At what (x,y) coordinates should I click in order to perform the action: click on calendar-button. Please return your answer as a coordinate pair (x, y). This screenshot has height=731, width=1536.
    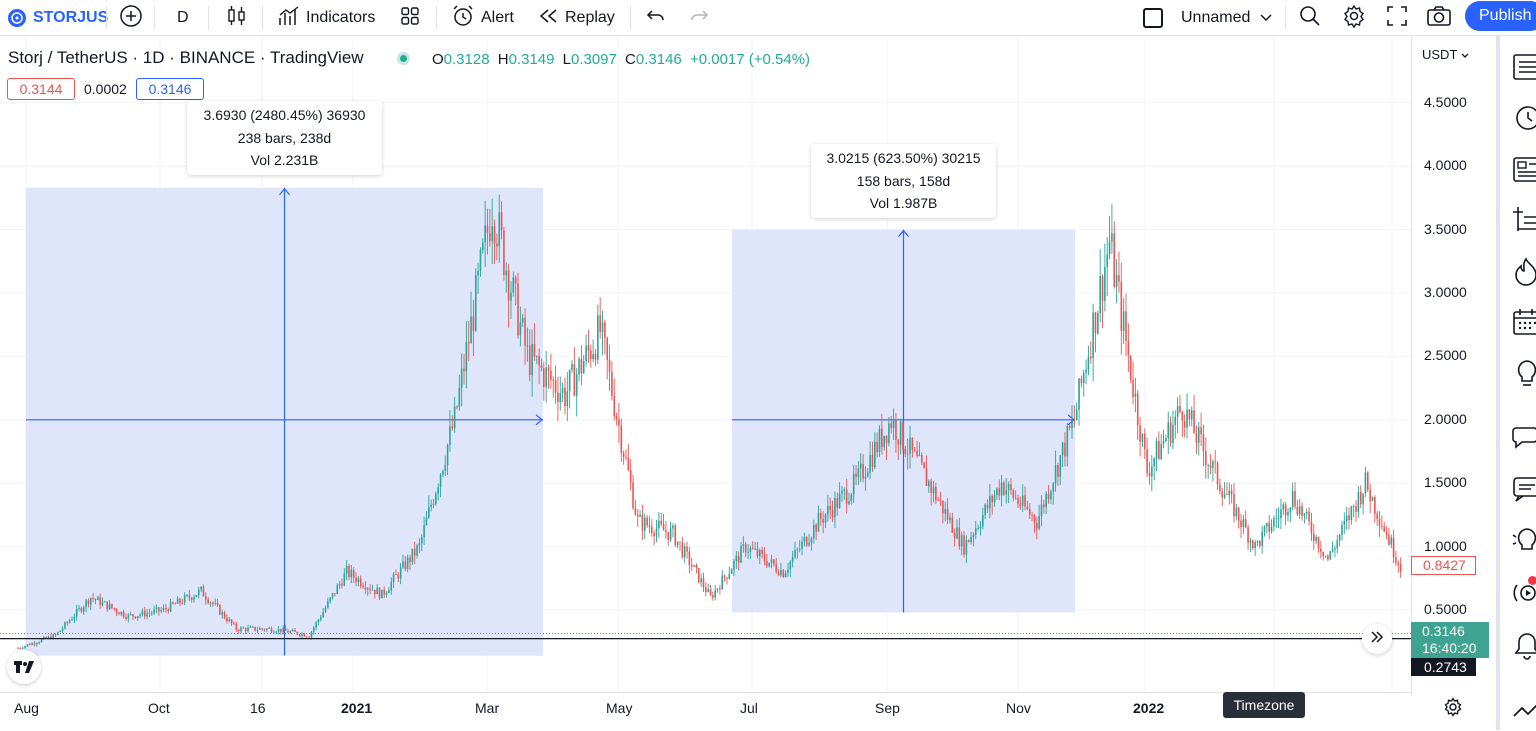
    Looking at the image, I should click on (1523, 321).